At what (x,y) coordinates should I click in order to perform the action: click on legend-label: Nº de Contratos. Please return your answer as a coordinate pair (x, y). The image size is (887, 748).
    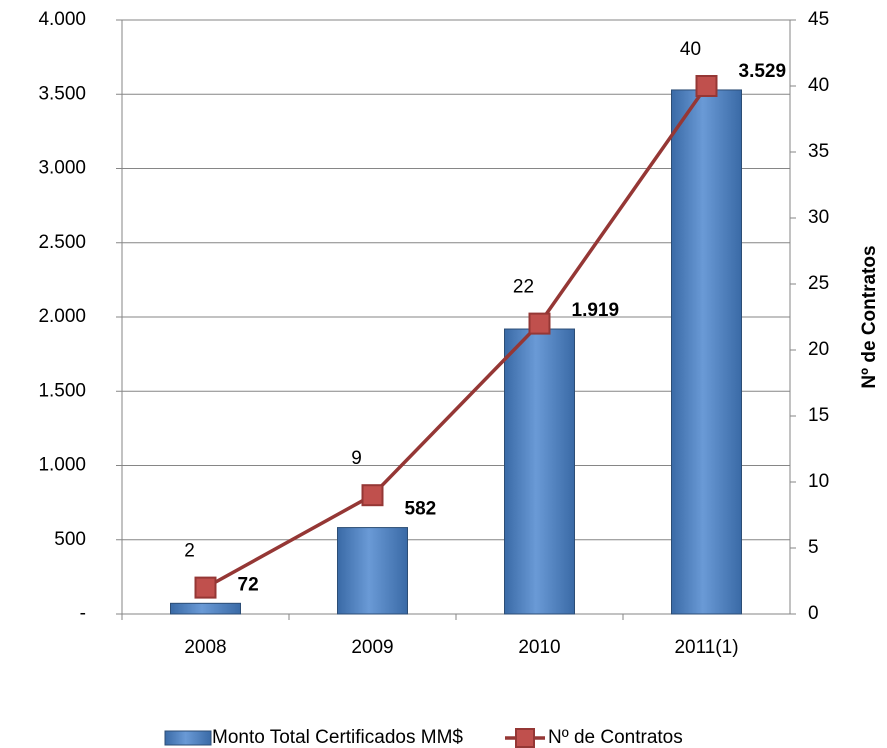
    Looking at the image, I should click on (615, 737).